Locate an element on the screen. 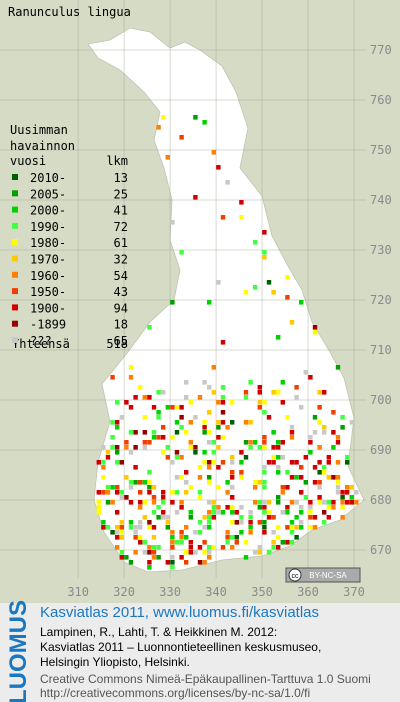 Image resolution: width=400 pixels, height=702 pixels. legend-count: 94 is located at coordinates (121, 308).